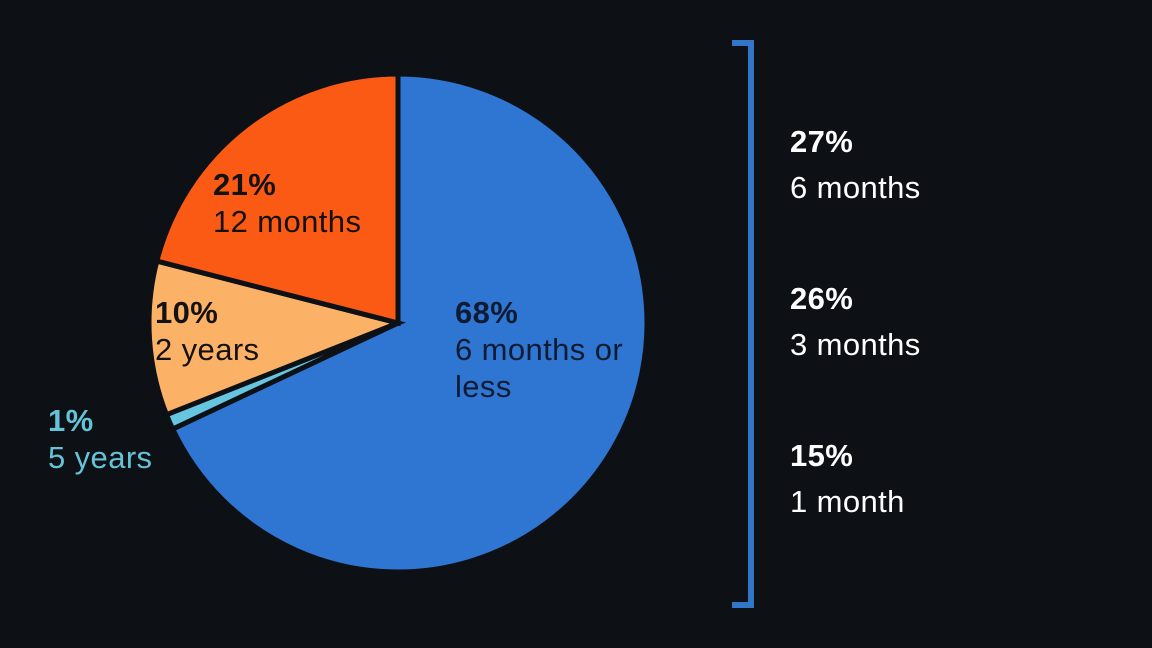 The width and height of the screenshot is (1152, 648). I want to click on breakdown-bracket, so click(743, 324).